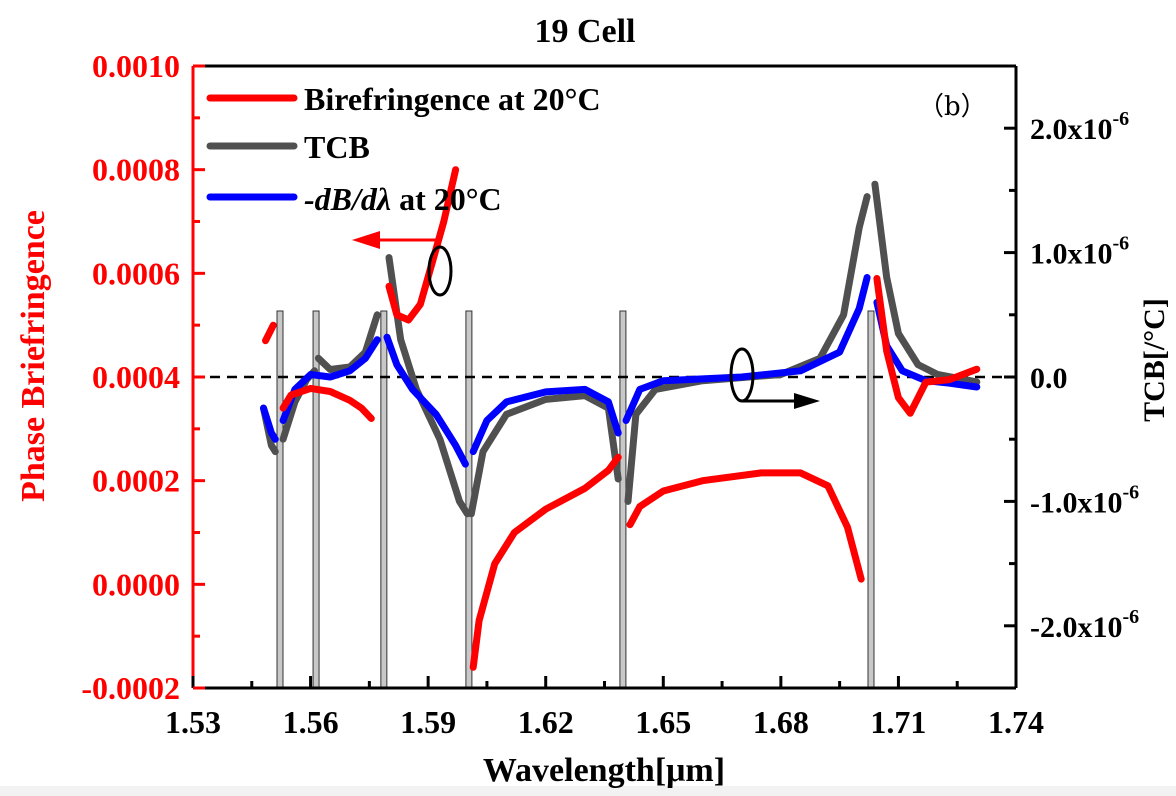  I want to click on panel-label: （b）, so click(952, 107).